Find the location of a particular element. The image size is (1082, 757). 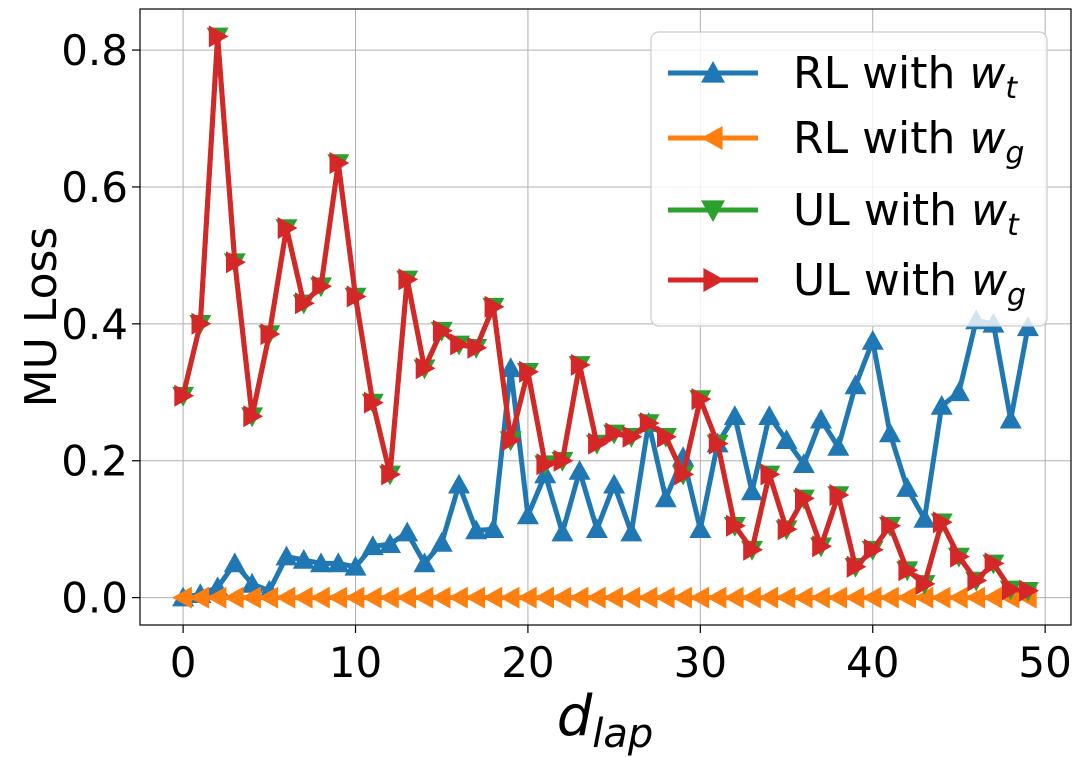

y-tick-label: 0.6 is located at coordinates (94, 187).